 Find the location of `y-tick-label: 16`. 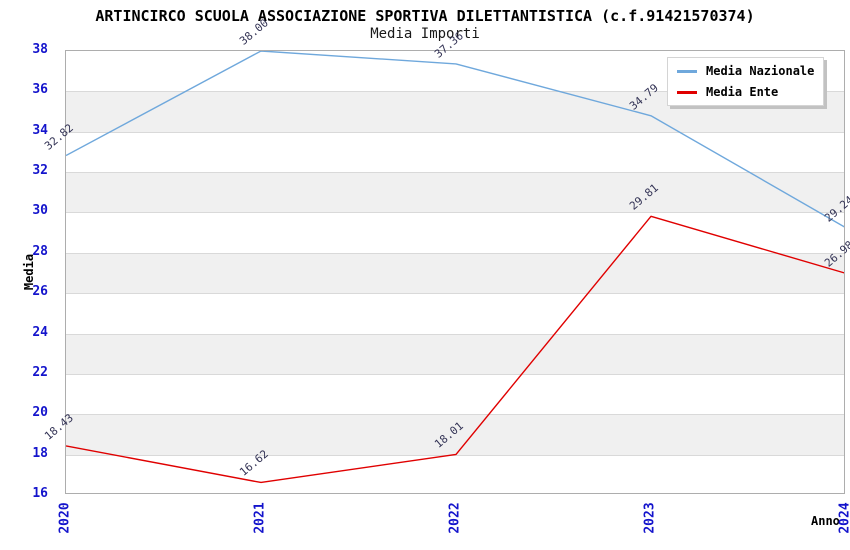

y-tick-label: 16 is located at coordinates (40, 493).